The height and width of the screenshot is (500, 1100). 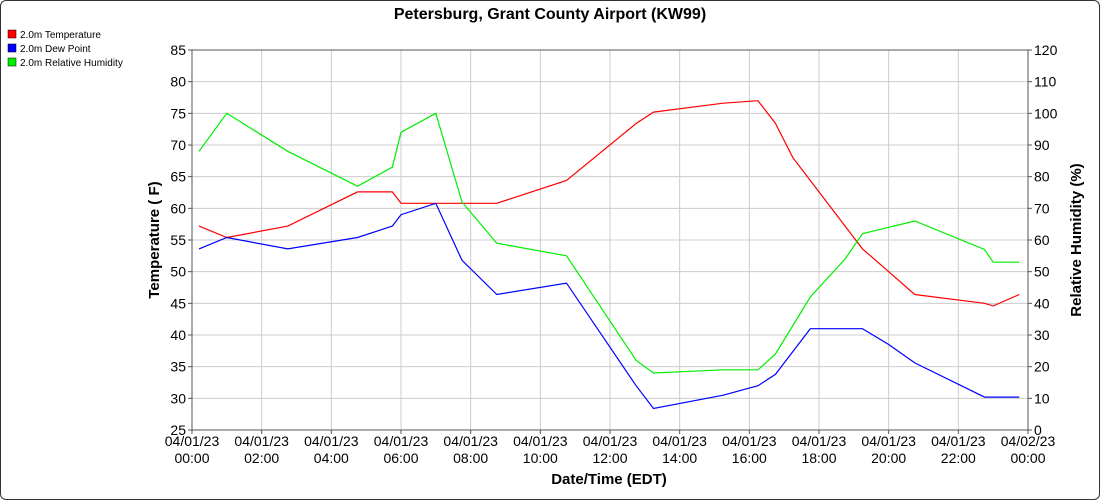 What do you see at coordinates (470, 458) in the screenshot?
I see `x-tick-time: 08:00` at bounding box center [470, 458].